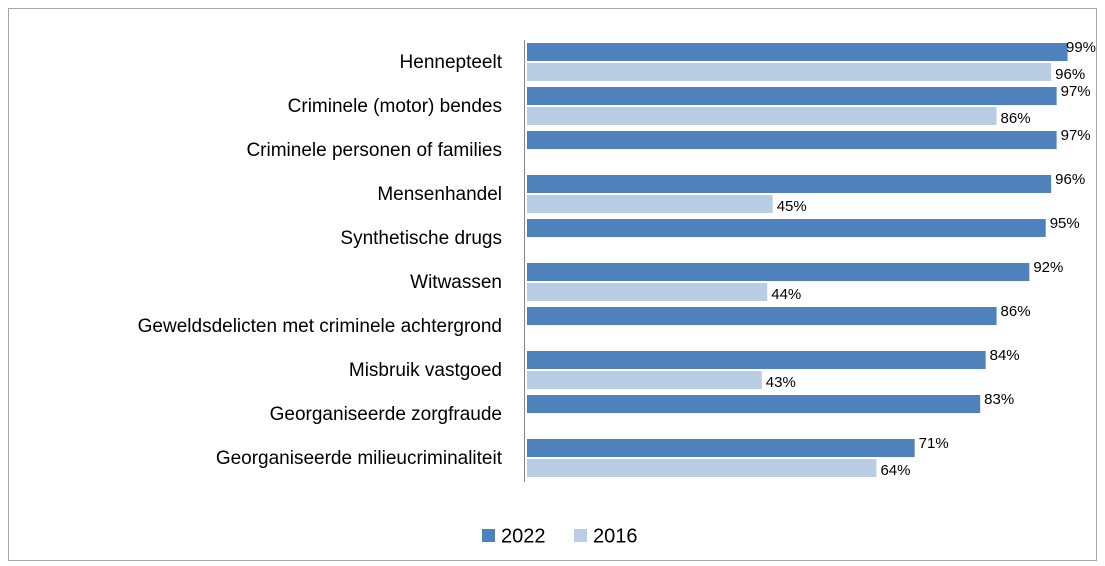 The image size is (1105, 566). I want to click on category-label: Mensenhandel, so click(439, 194).